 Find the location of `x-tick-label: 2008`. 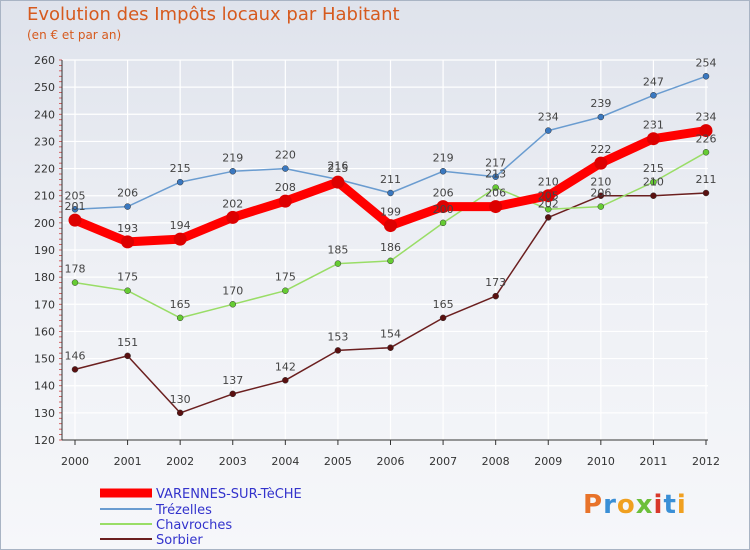

x-tick-label: 2008 is located at coordinates (496, 461).